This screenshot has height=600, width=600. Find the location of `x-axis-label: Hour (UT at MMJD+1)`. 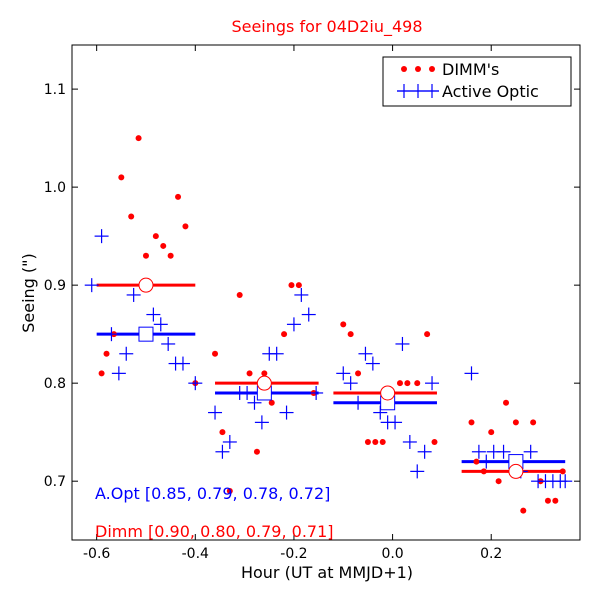

x-axis-label: Hour (UT at MMJD+1) is located at coordinates (327, 572).